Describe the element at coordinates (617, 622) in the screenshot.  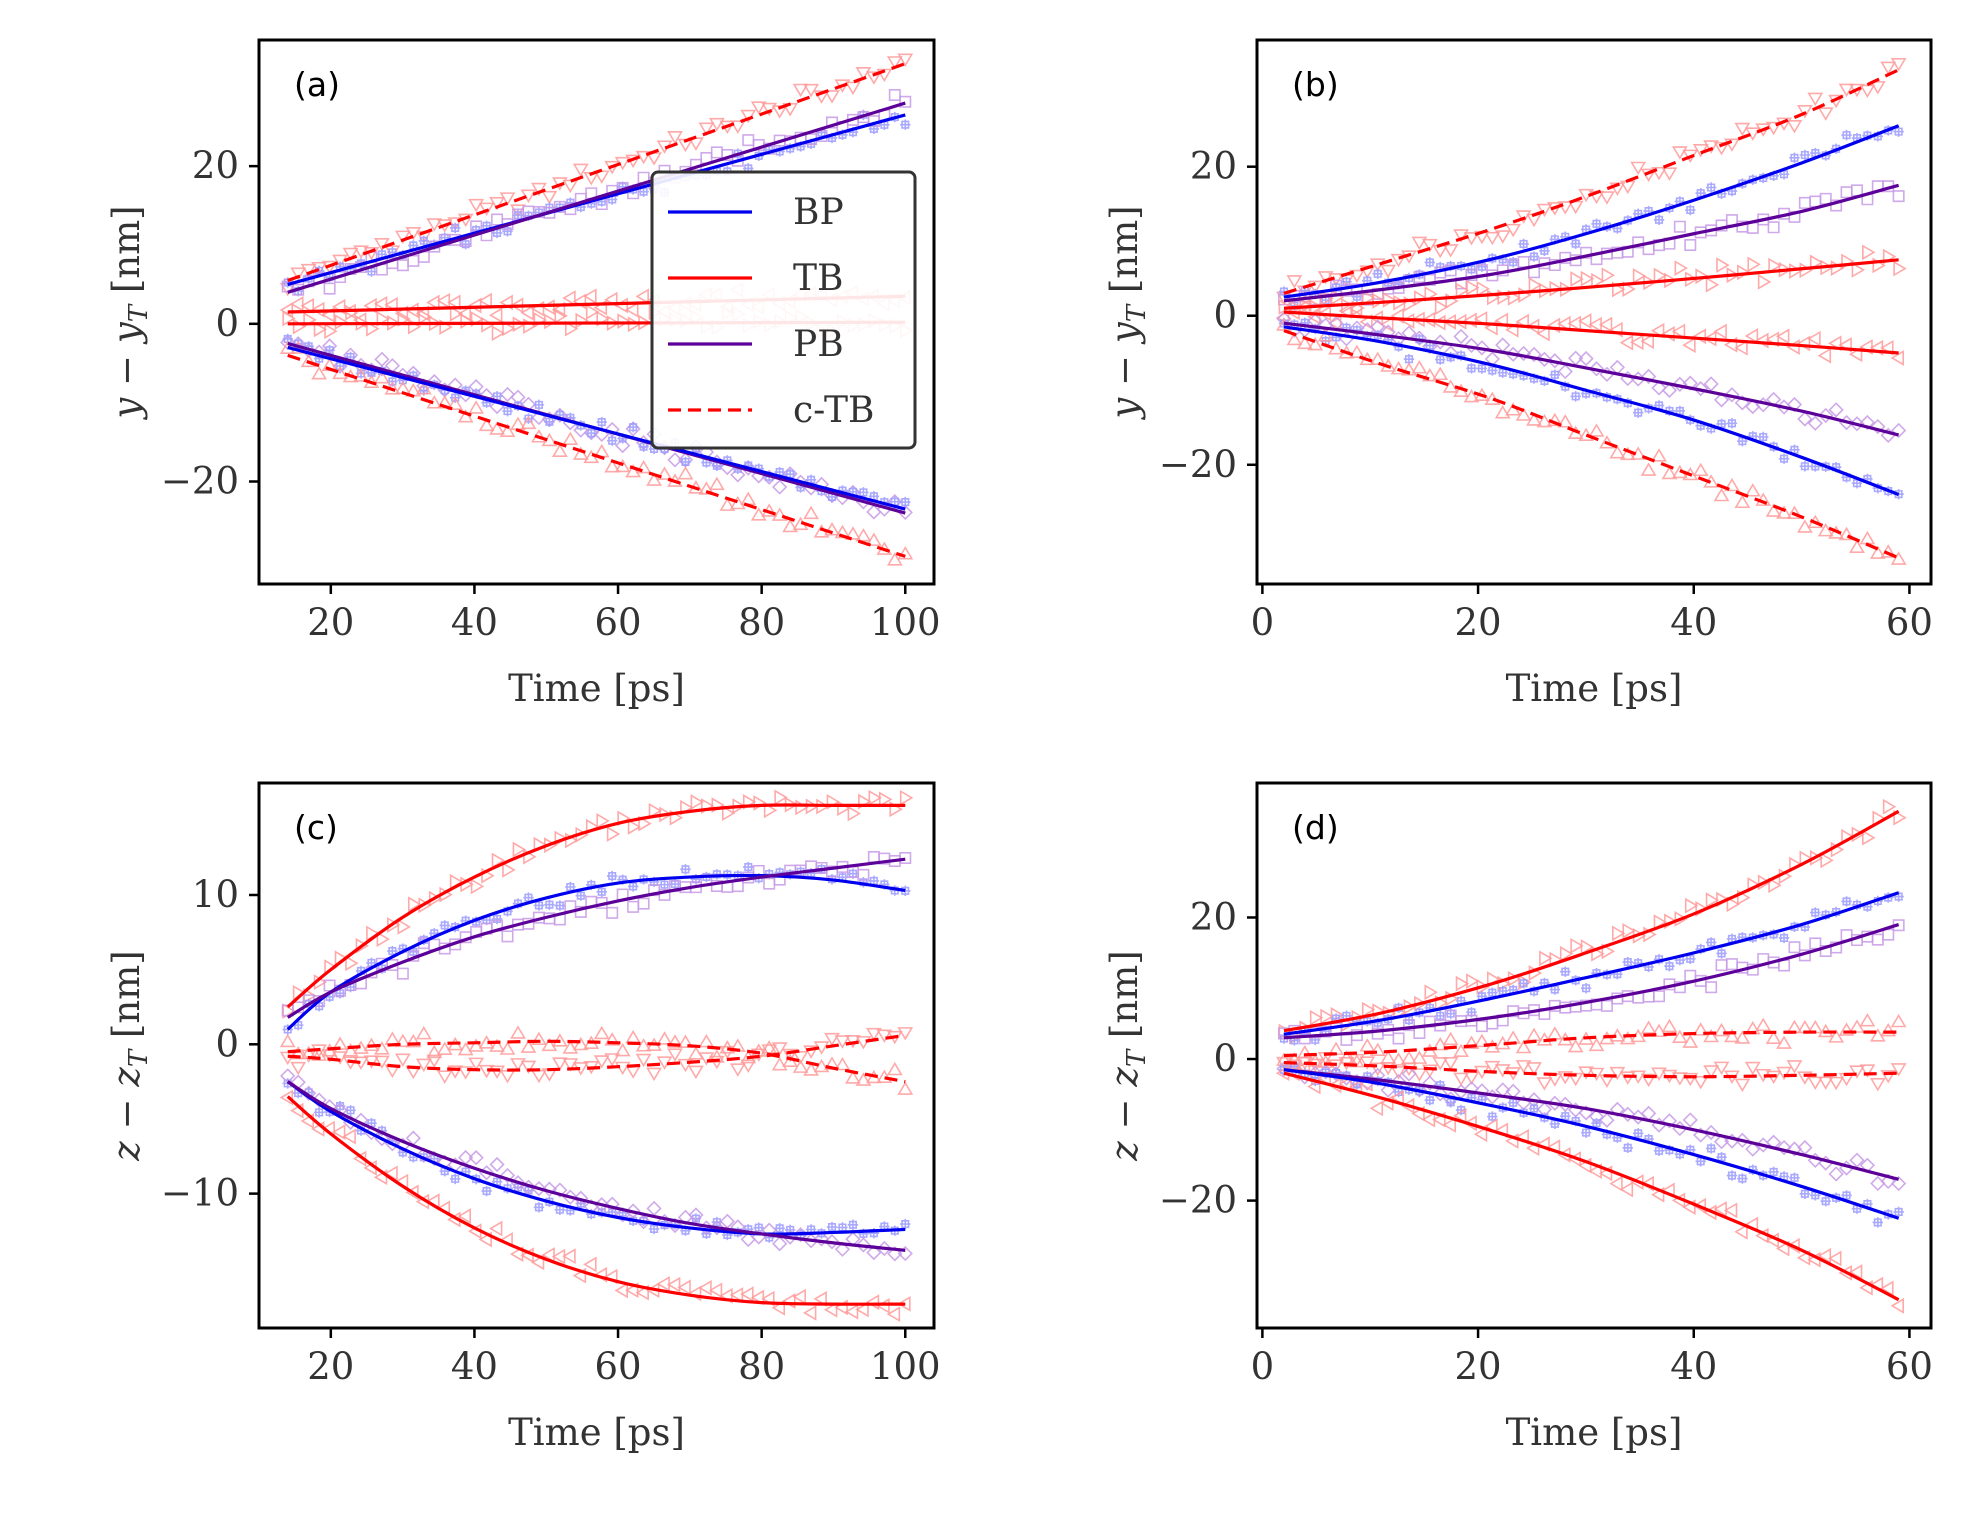
I see `x-tick-label: 60` at that location.